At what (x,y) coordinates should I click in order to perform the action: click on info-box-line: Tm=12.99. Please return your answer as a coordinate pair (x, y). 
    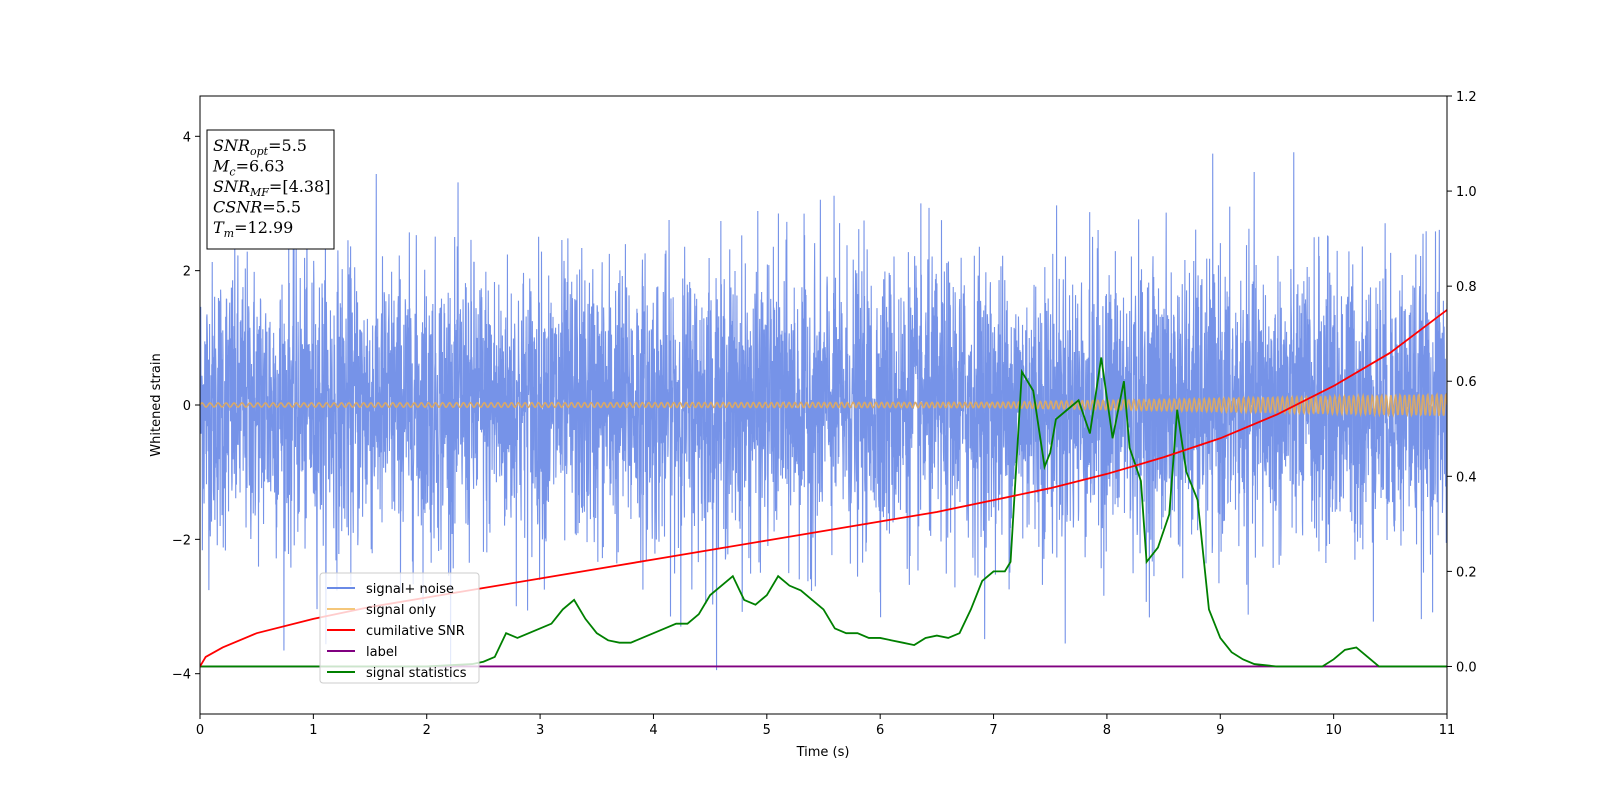
    Looking at the image, I should click on (253, 229).